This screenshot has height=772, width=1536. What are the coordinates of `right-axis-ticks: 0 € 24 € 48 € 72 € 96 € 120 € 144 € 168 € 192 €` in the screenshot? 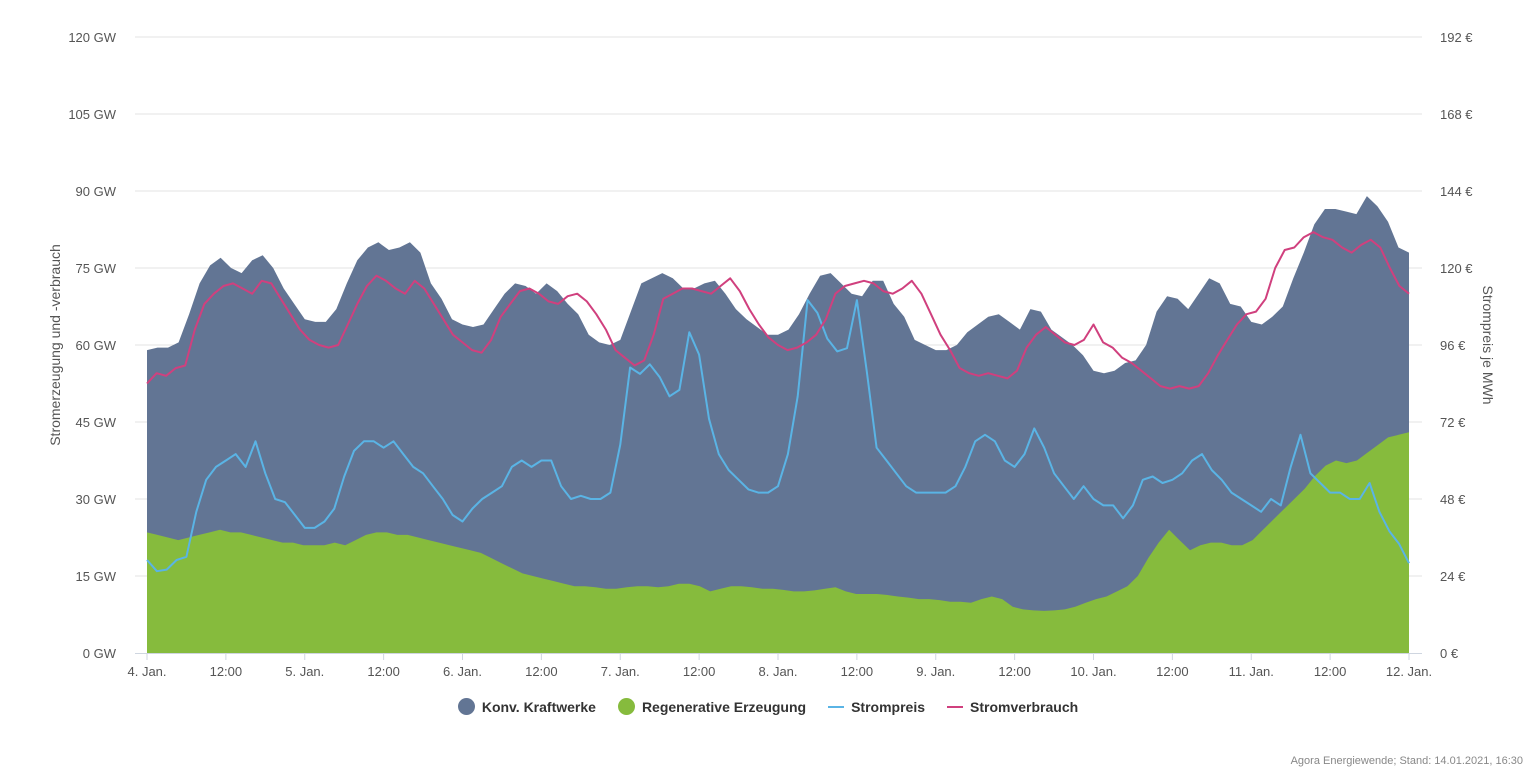 It's located at (1456, 345).